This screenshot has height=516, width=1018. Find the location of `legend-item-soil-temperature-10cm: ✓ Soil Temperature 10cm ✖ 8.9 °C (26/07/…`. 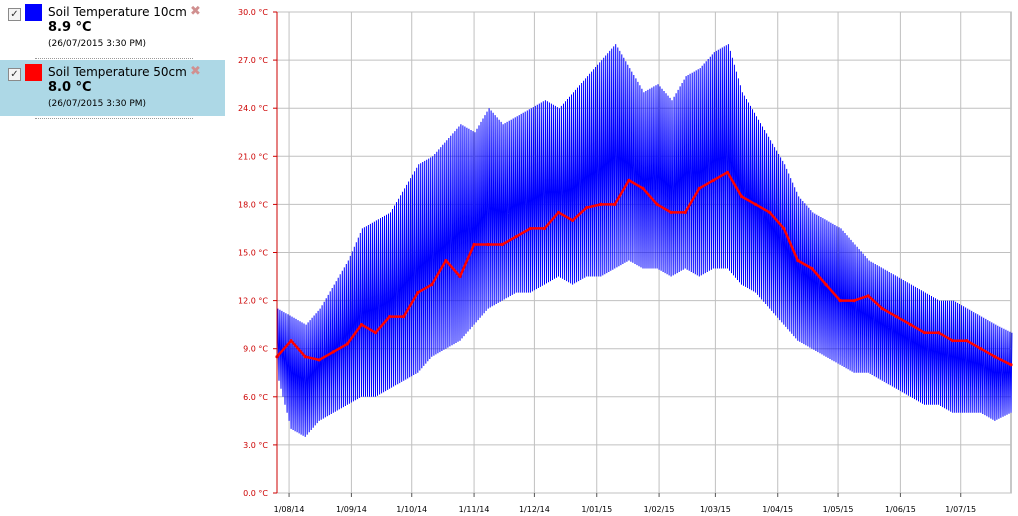

legend-item-soil-temperature-10cm: ✓ Soil Temperature 10cm ✖ 8.9 °C (26/07/… is located at coordinates (112, 29).